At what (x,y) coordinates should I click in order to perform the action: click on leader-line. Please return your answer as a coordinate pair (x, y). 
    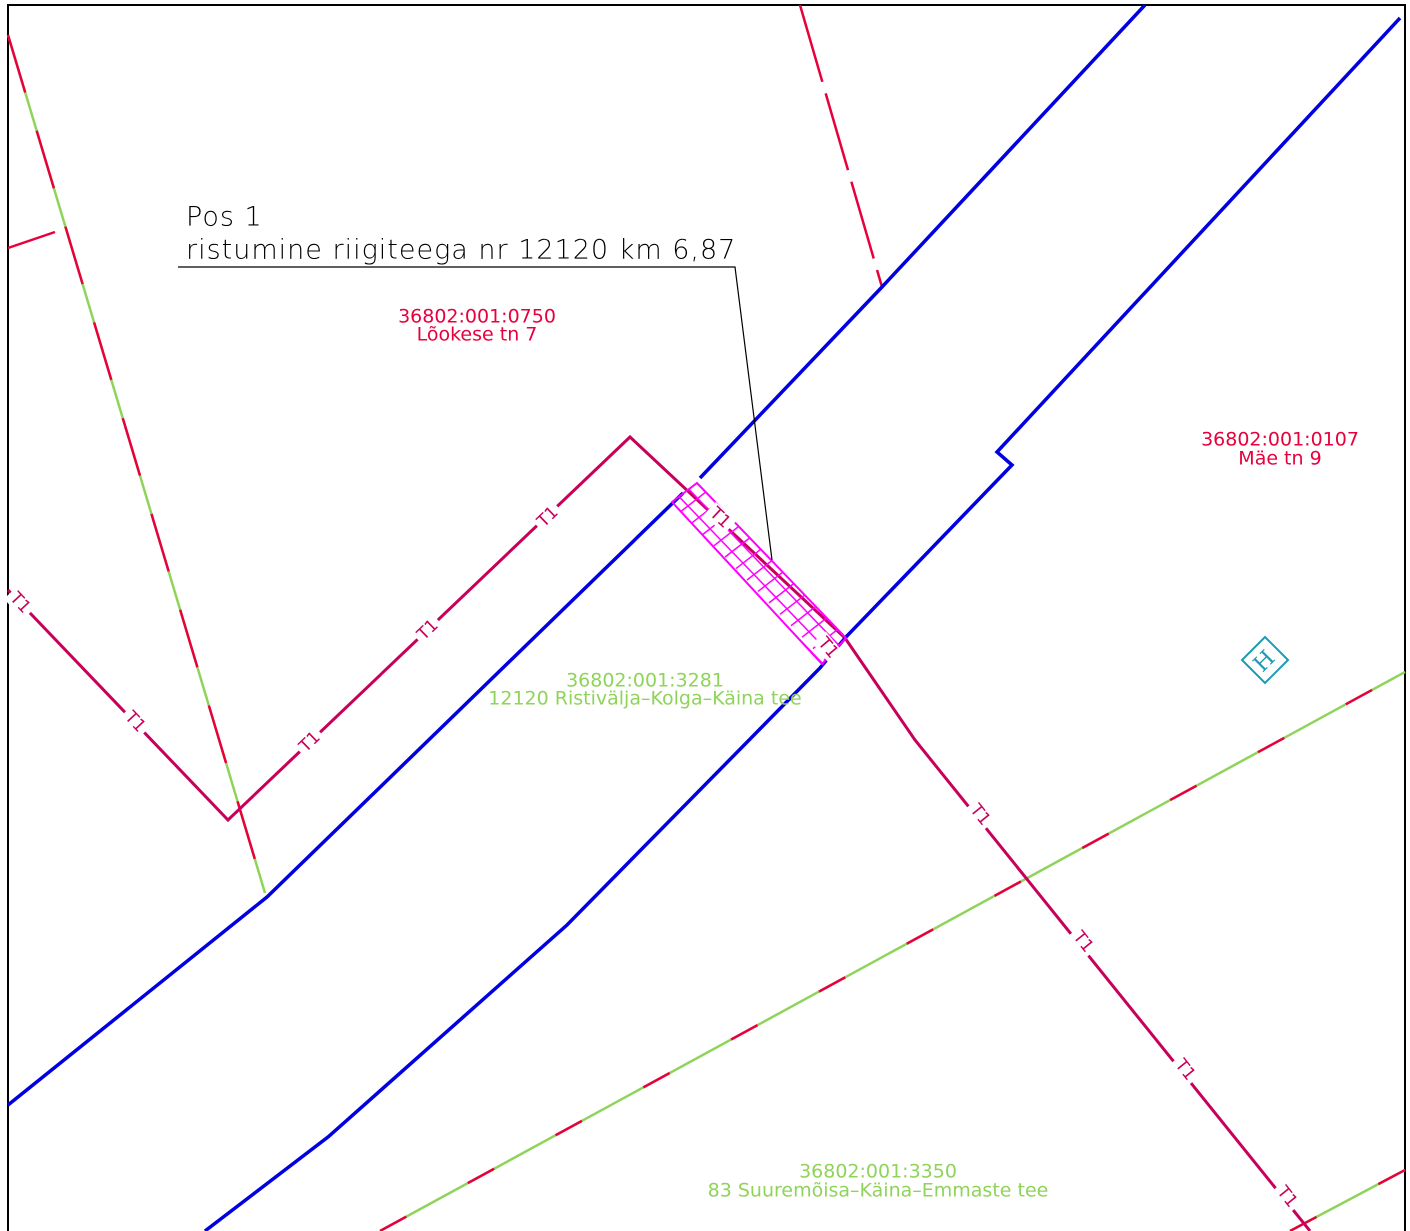
    Looking at the image, I should click on (475, 413).